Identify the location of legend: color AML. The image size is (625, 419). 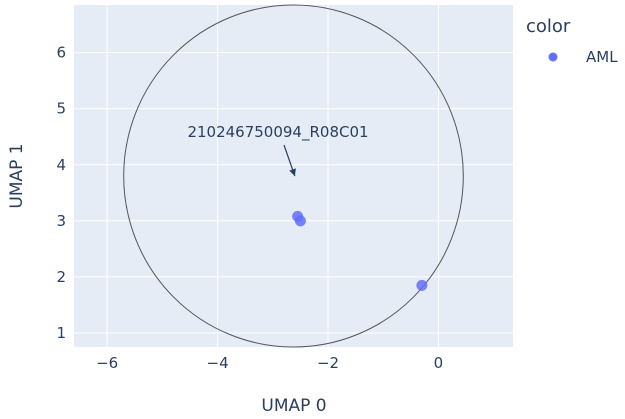
(572, 41).